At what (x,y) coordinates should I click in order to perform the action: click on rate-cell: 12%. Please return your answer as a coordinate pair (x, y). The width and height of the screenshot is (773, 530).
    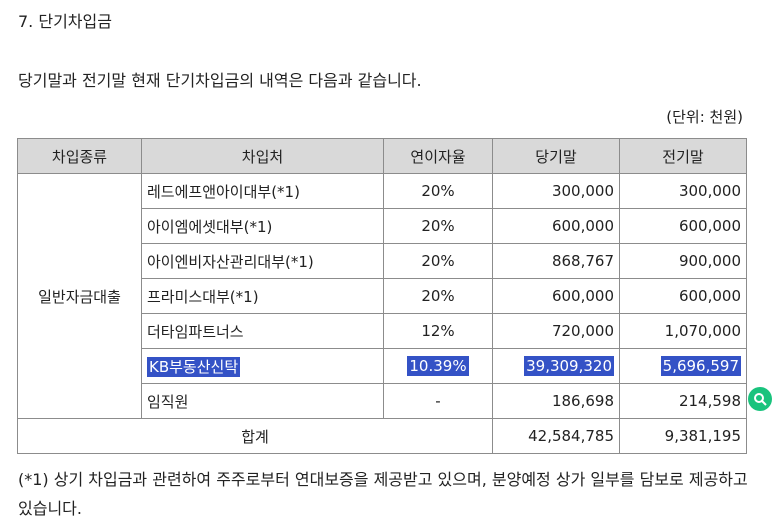
    Looking at the image, I should click on (438, 331).